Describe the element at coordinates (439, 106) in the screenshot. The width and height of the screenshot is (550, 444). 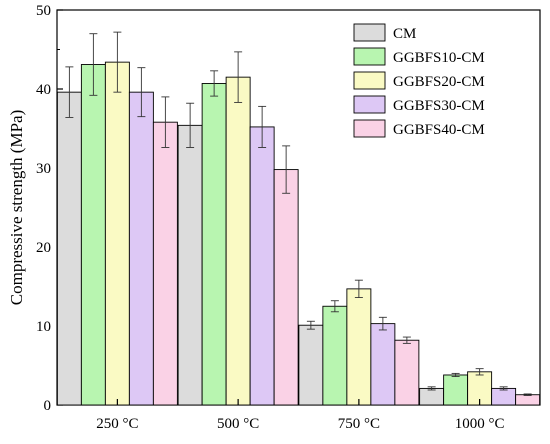
I see `legend-label-3: GGBFS30-CM` at that location.